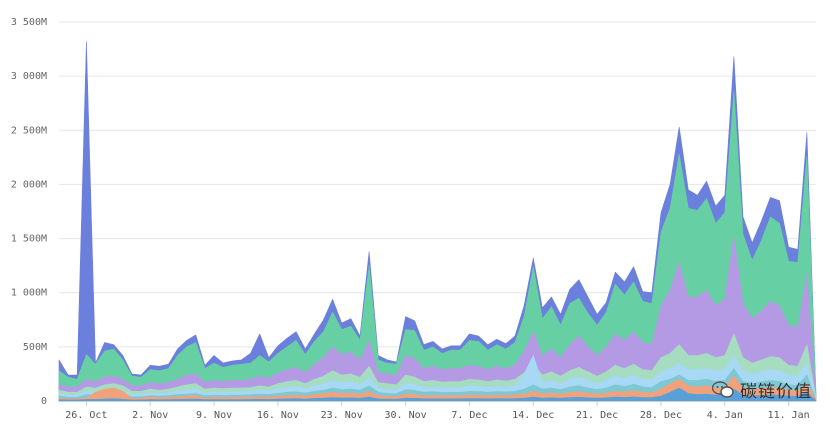 The width and height of the screenshot is (830, 432). I want to click on watermark: 碳链价值, so click(762, 389).